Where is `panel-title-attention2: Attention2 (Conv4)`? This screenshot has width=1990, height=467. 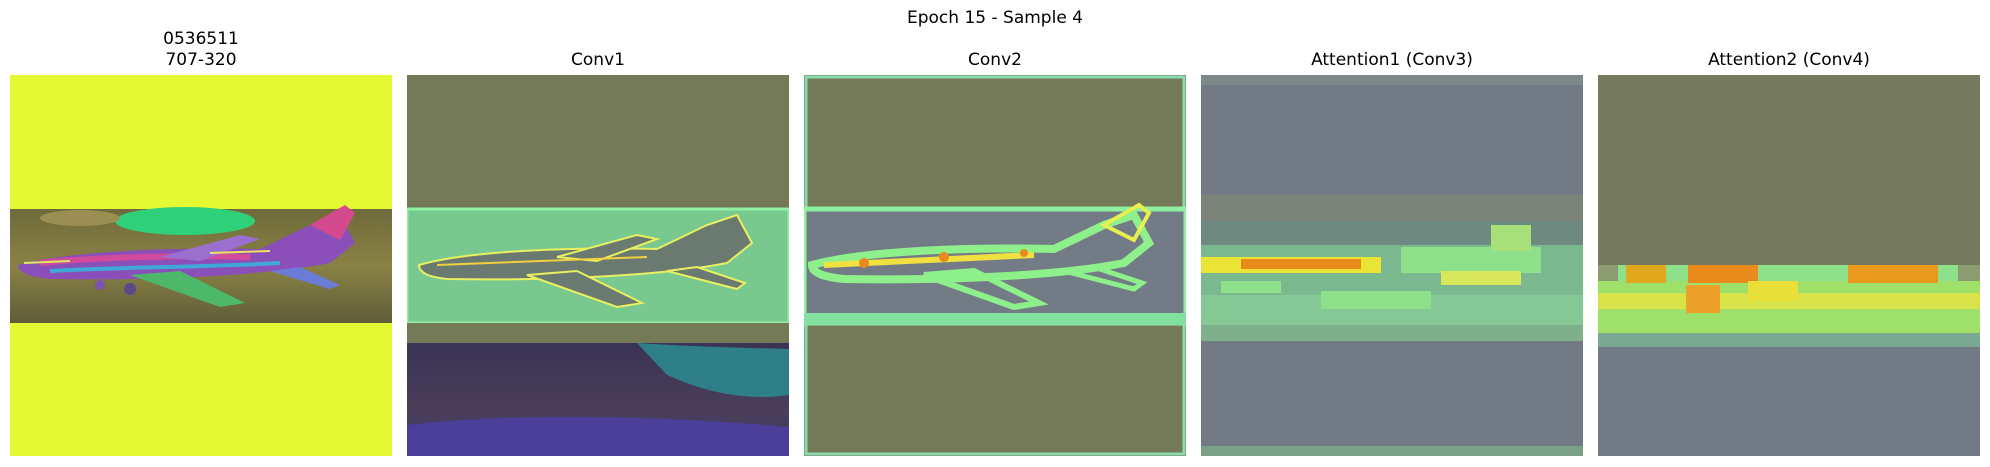 panel-title-attention2: Attention2 (Conv4) is located at coordinates (1789, 60).